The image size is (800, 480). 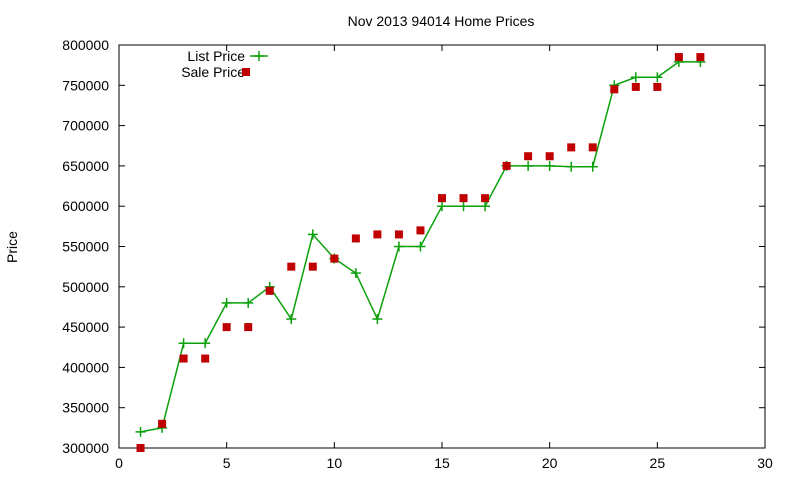 What do you see at coordinates (85, 287) in the screenshot?
I see `y-tick-label: 500000` at bounding box center [85, 287].